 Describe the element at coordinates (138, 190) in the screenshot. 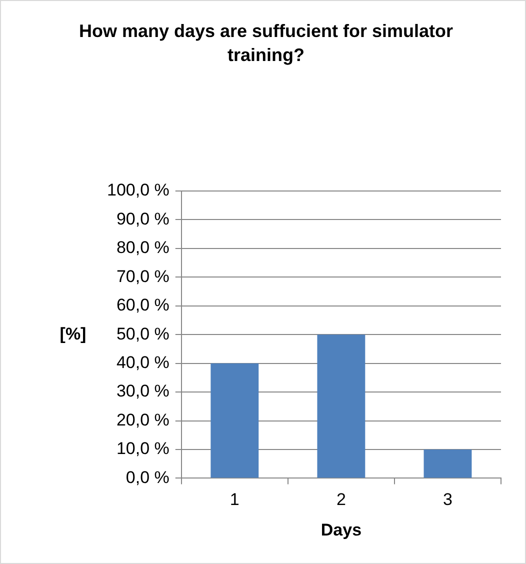

I see `y-tick-label: 100,0 %` at that location.